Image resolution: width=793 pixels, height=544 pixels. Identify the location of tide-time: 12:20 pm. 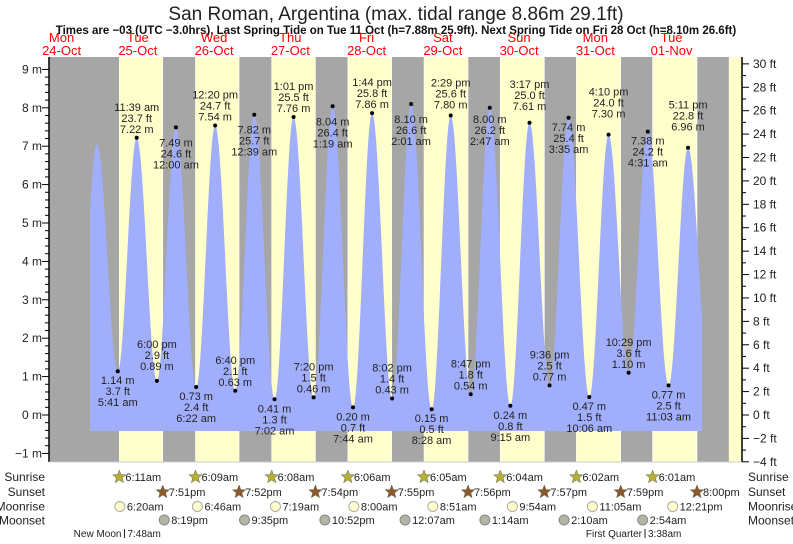
(215, 95).